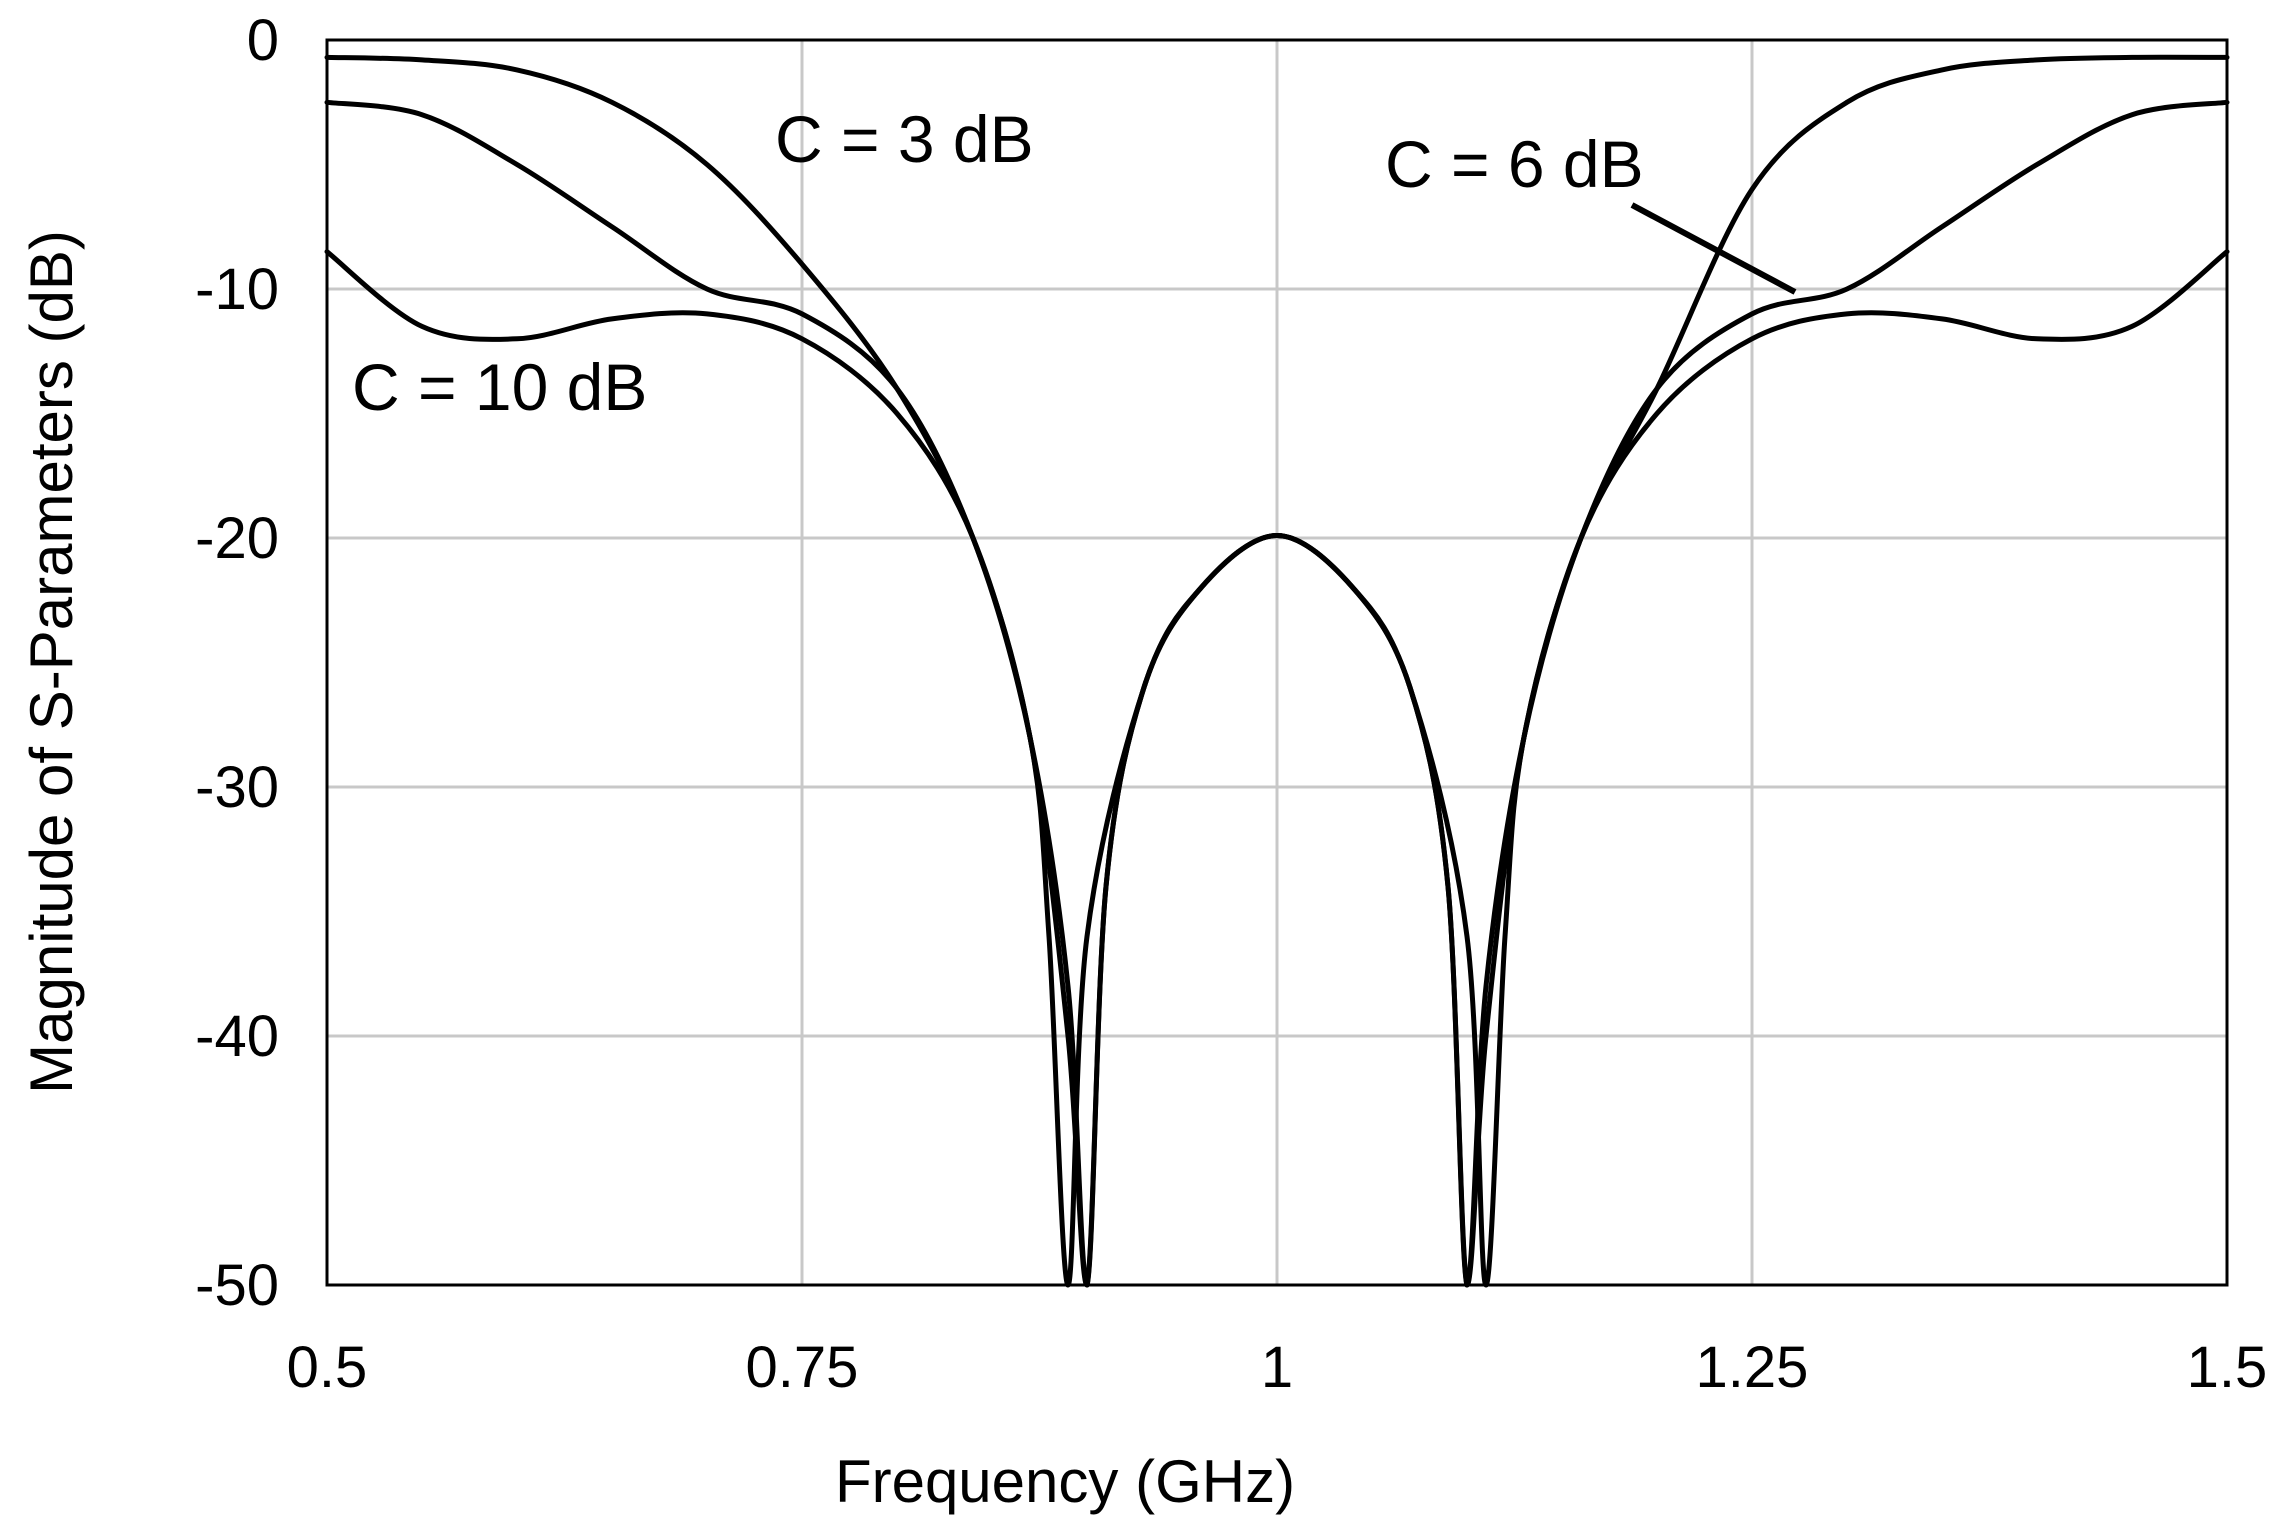 The height and width of the screenshot is (1529, 2288). I want to click on x-tick-label: 0.75, so click(802, 1367).